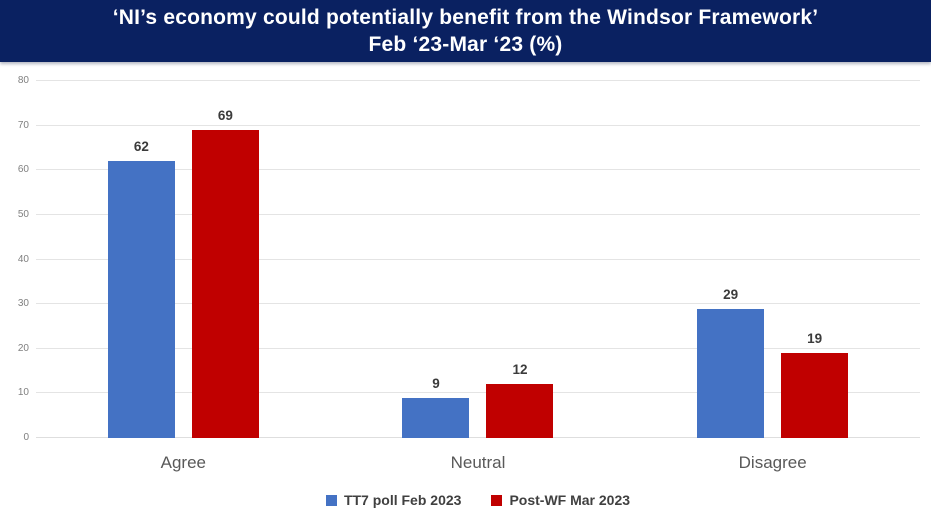 Image resolution: width=931 pixels, height=523 pixels. What do you see at coordinates (23, 348) in the screenshot?
I see `y-axis-tick-20: 20` at bounding box center [23, 348].